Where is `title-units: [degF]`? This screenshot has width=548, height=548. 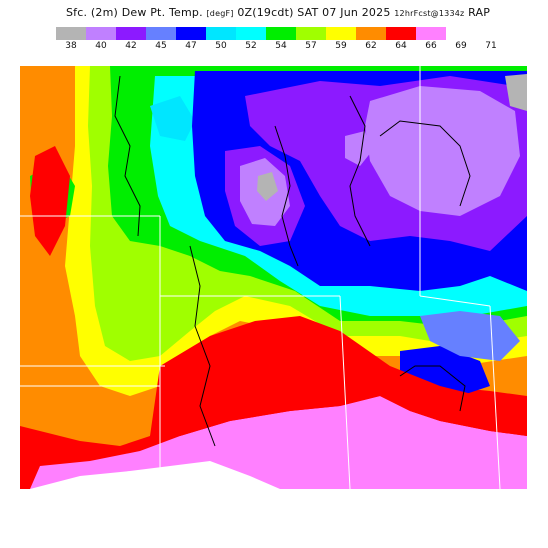 title-units: [degF] is located at coordinates (220, 13).